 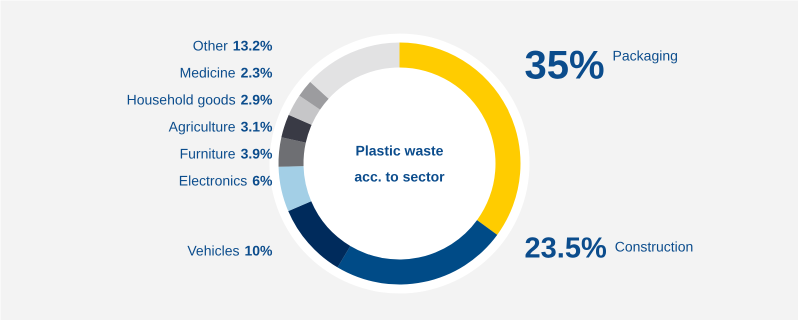 What do you see at coordinates (564, 66) in the screenshot?
I see `data-label: 35%` at bounding box center [564, 66].